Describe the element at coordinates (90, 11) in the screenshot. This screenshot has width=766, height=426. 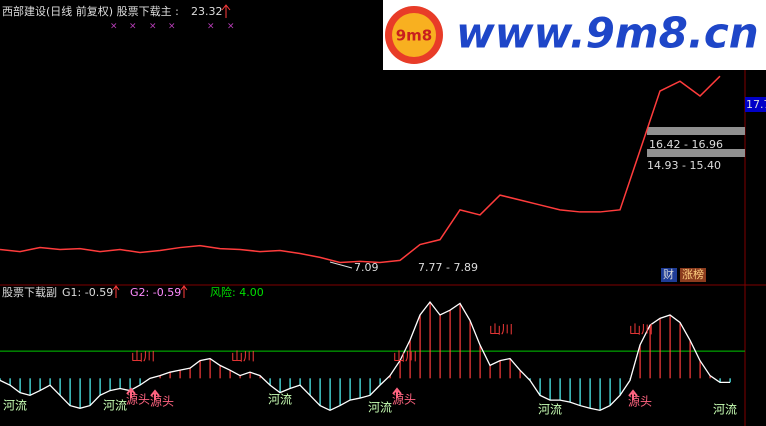
I see `chart-title: 西部建设(日线 前复权) 股票下载主 :` at that location.